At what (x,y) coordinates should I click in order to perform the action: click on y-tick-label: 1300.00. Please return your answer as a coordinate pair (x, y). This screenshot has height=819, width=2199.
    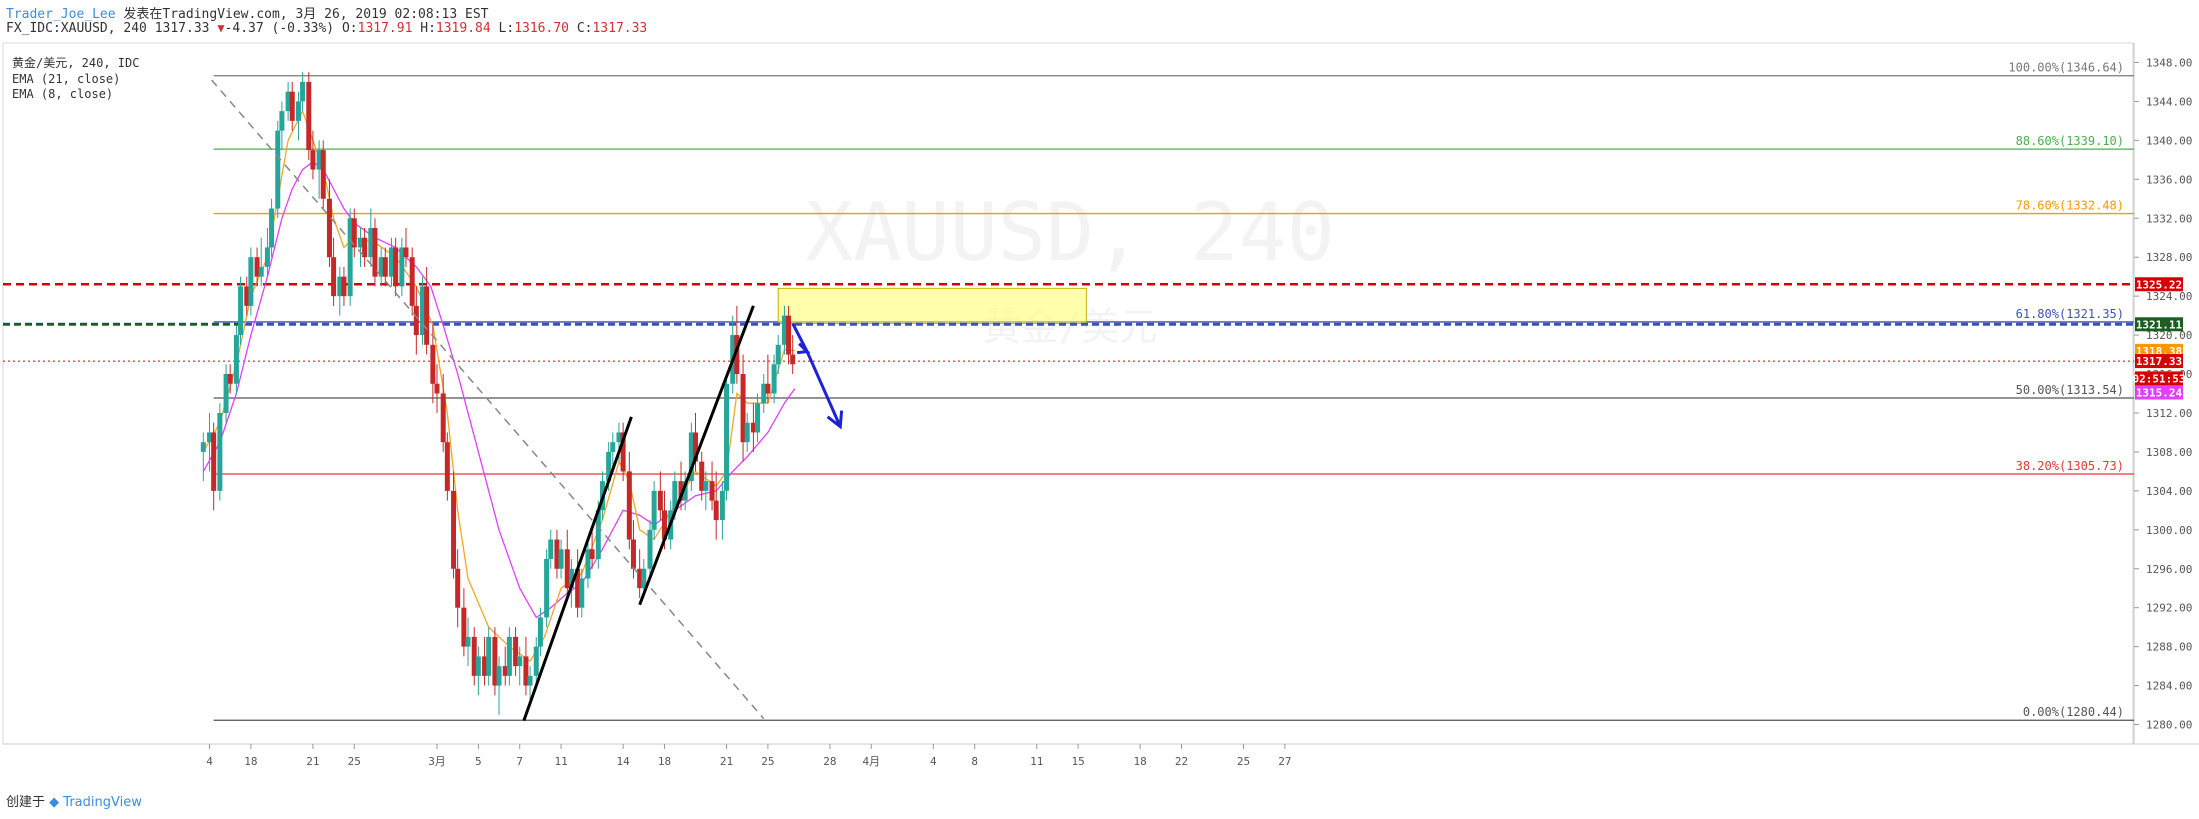
    Looking at the image, I should click on (2169, 530).